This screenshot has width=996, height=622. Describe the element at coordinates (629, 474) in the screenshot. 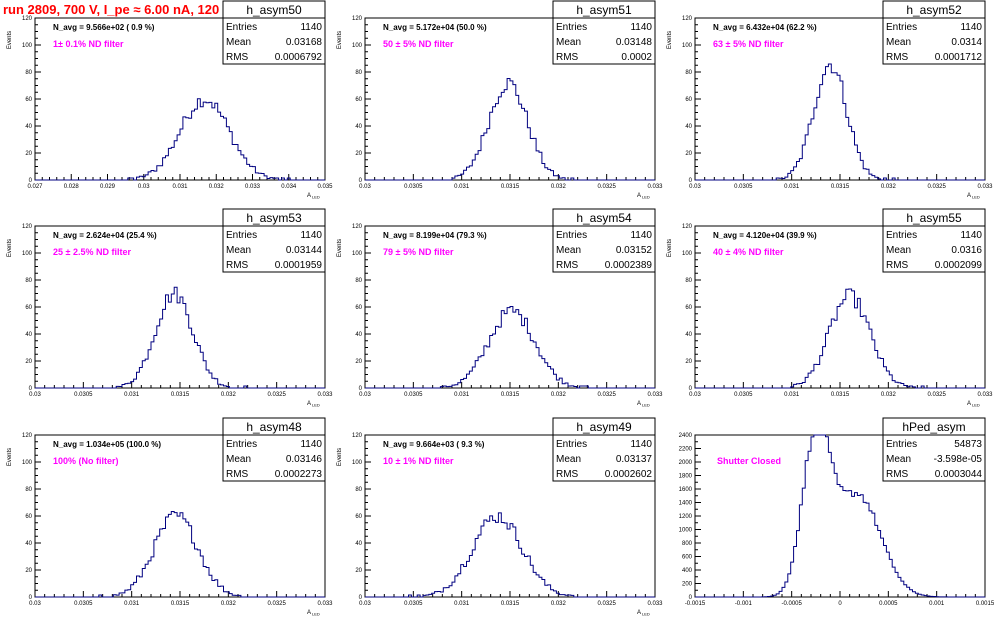

I see `stats-value: 0.0002602` at that location.